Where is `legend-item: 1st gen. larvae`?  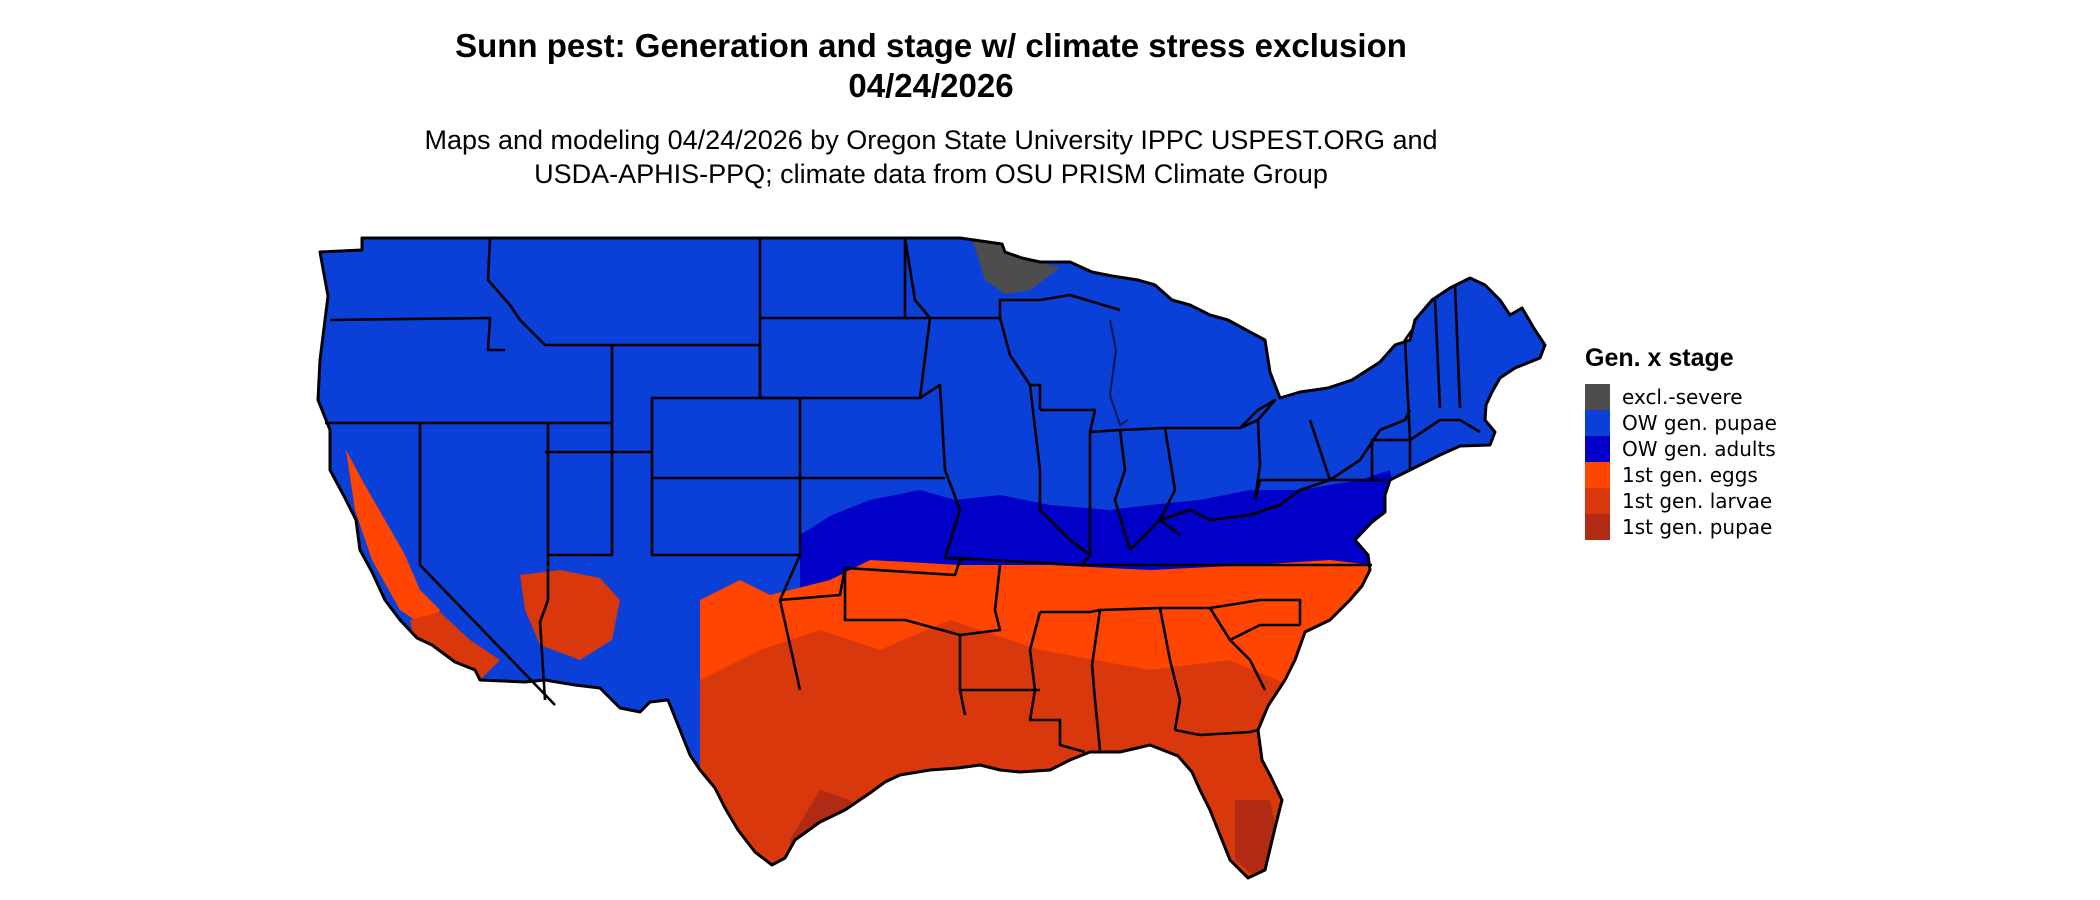 legend-item: 1st gen. larvae is located at coordinates (1681, 501).